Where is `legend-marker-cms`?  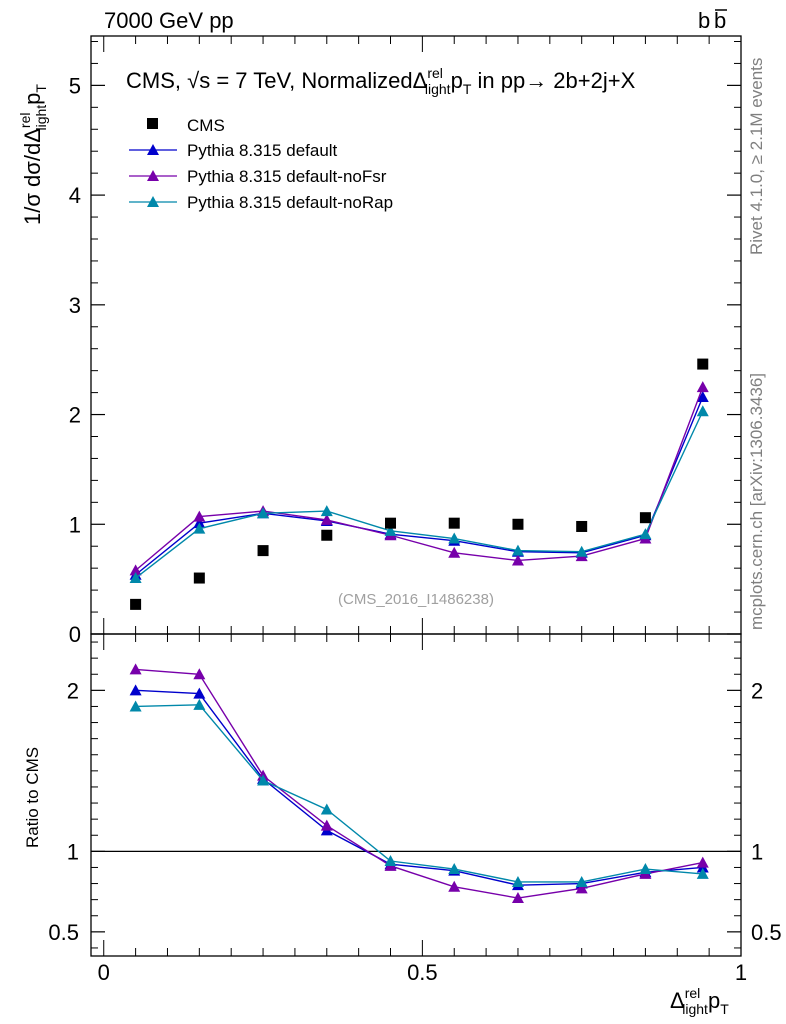
legend-marker-cms is located at coordinates (152, 123).